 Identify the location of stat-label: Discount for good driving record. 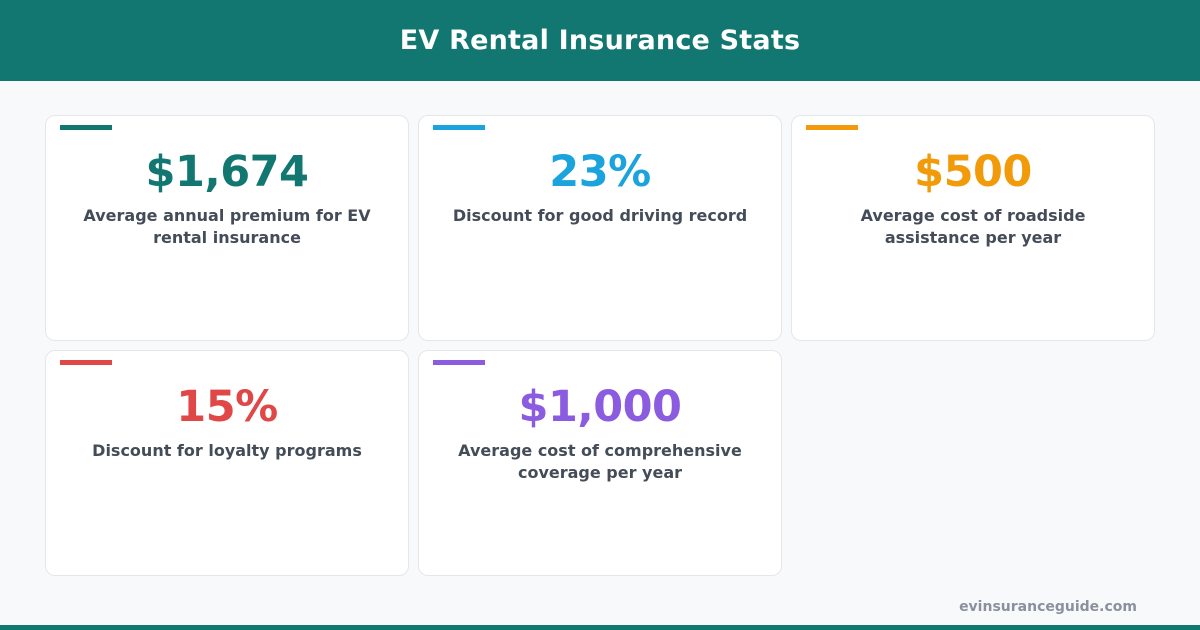
(600, 215).